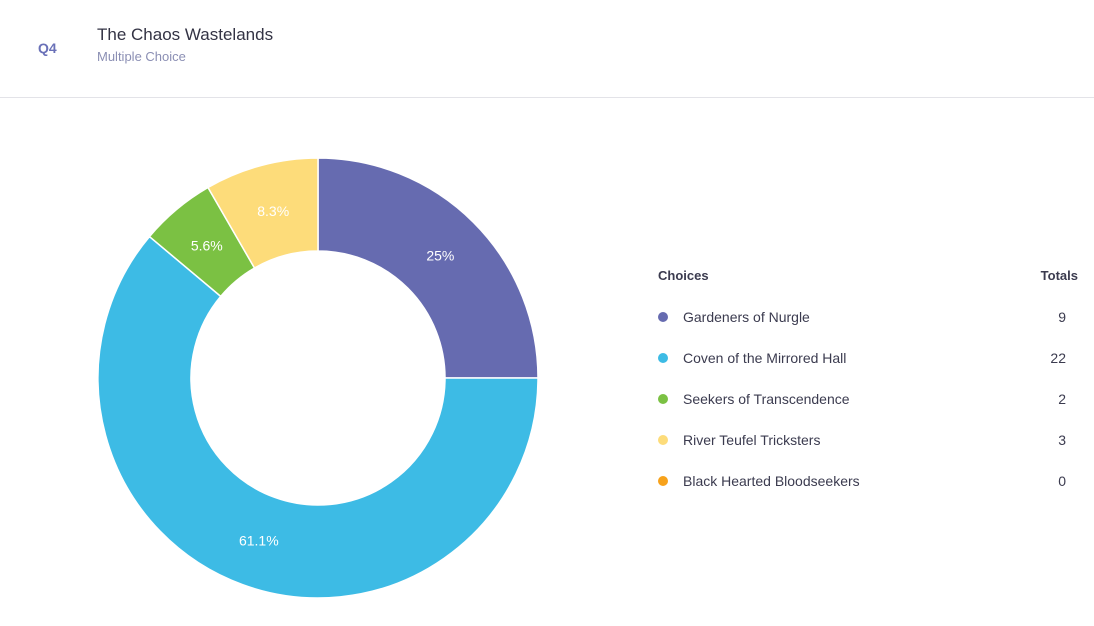 Image resolution: width=1094 pixels, height=626 pixels. I want to click on legend-row: Seekers of Transcendence 2, so click(868, 411).